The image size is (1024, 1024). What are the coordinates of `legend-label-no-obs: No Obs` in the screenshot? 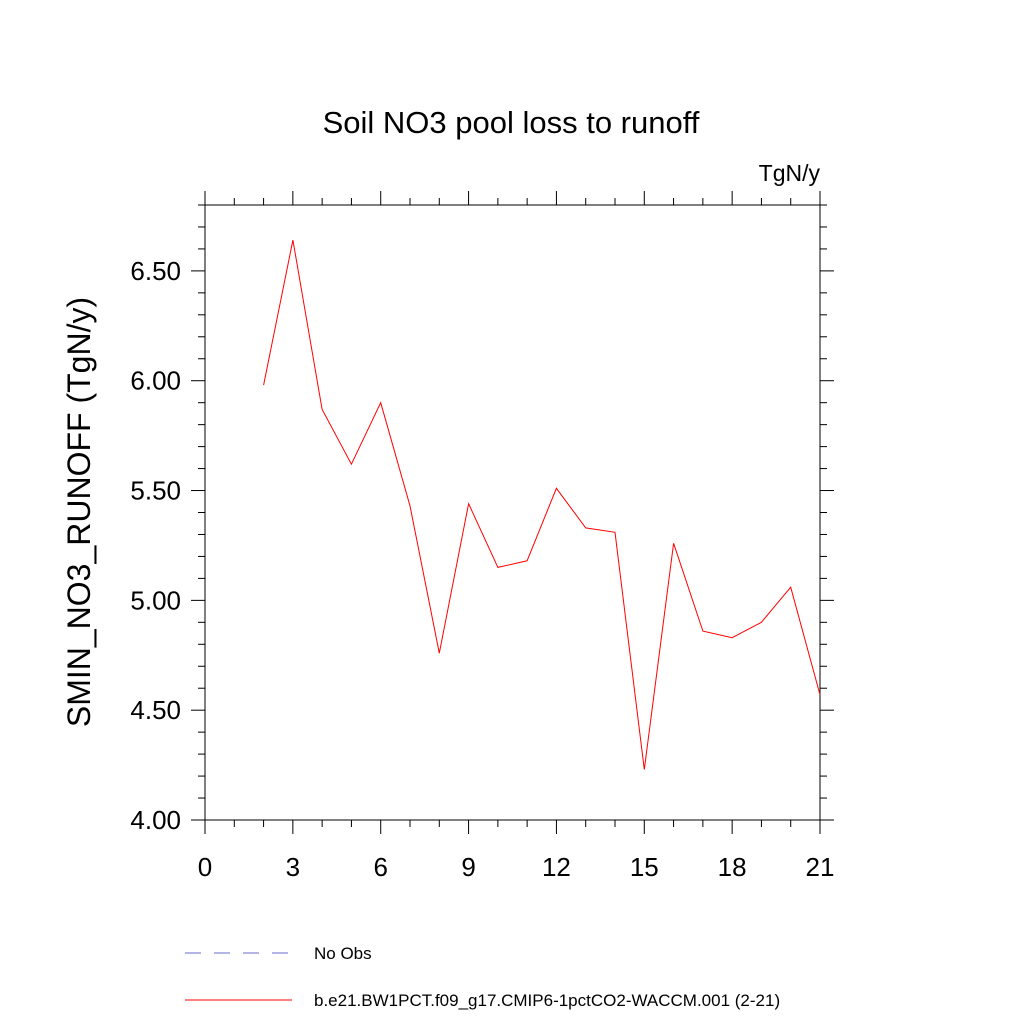 It's located at (343, 953).